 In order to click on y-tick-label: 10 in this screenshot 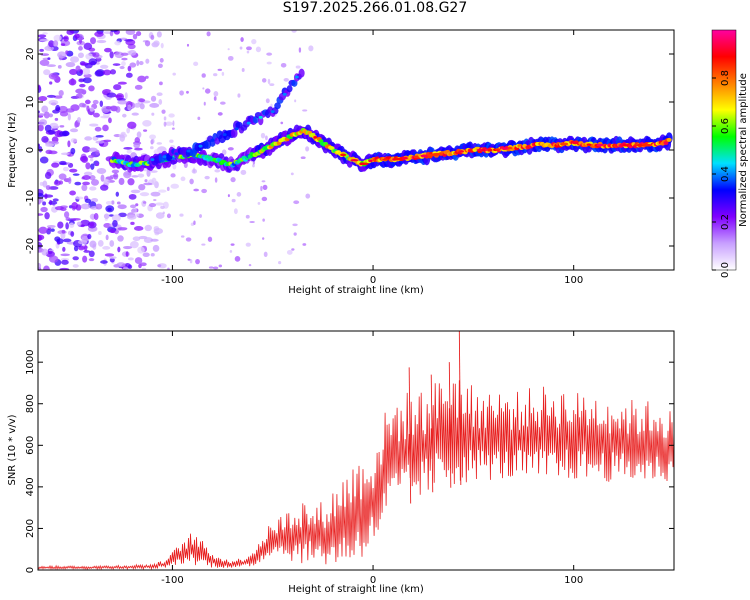, I will do `click(30, 102)`.